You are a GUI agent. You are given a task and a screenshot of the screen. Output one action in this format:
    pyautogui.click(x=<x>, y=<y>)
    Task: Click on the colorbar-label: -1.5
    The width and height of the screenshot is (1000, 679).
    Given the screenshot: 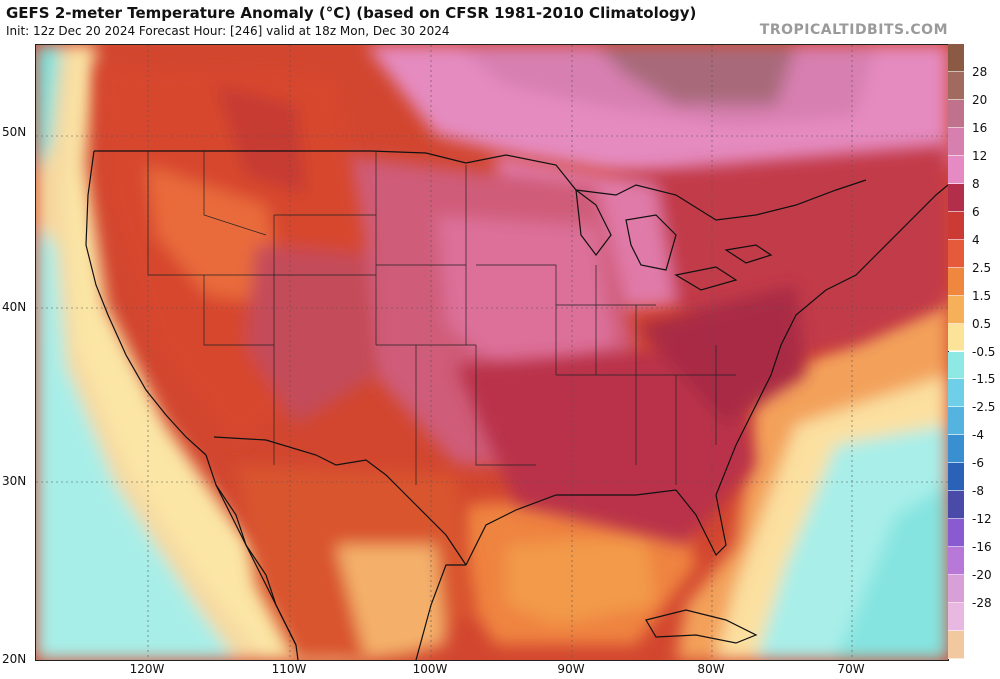 What is the action you would take?
    pyautogui.click(x=984, y=379)
    